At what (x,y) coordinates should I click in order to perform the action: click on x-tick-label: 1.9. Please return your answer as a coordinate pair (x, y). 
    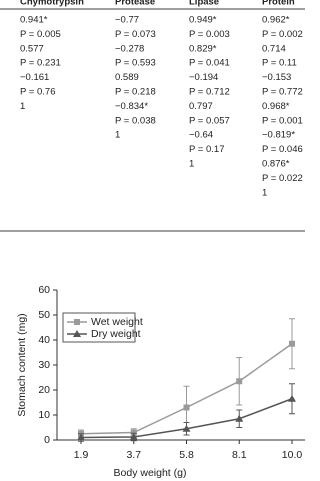
    Looking at the image, I should click on (81, 455).